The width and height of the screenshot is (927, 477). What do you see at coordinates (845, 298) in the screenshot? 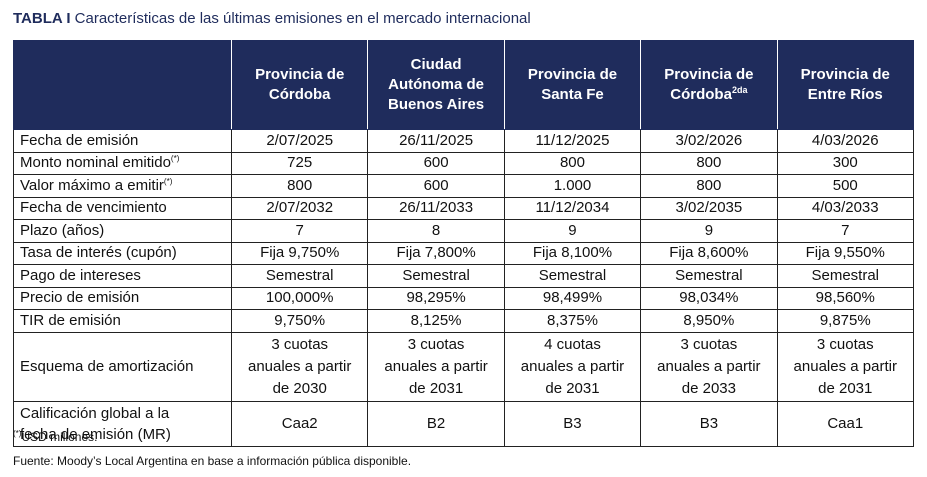
I see `table-cell: 98,560%` at bounding box center [845, 298].